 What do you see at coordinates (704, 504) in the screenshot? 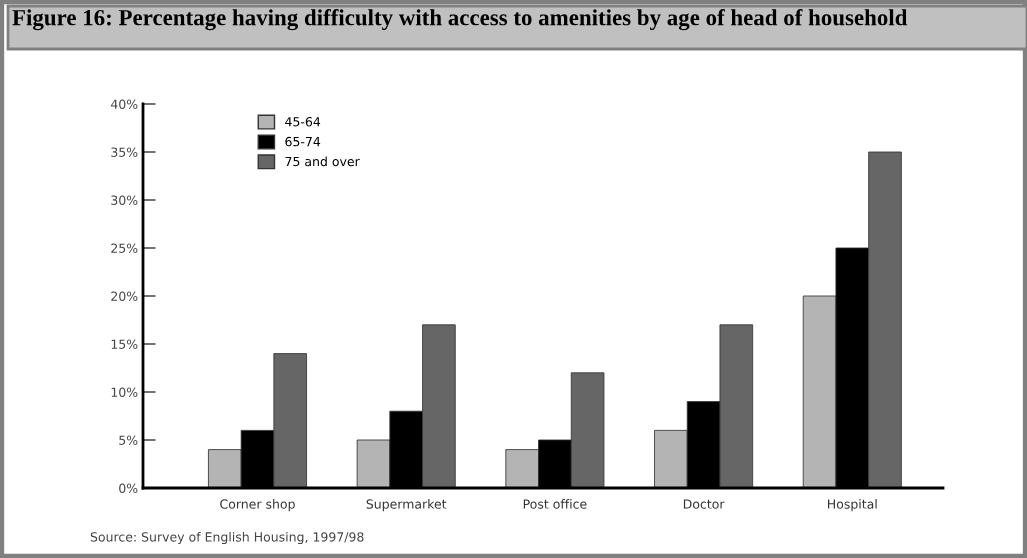
I see `x-tick-label: Doctor` at bounding box center [704, 504].